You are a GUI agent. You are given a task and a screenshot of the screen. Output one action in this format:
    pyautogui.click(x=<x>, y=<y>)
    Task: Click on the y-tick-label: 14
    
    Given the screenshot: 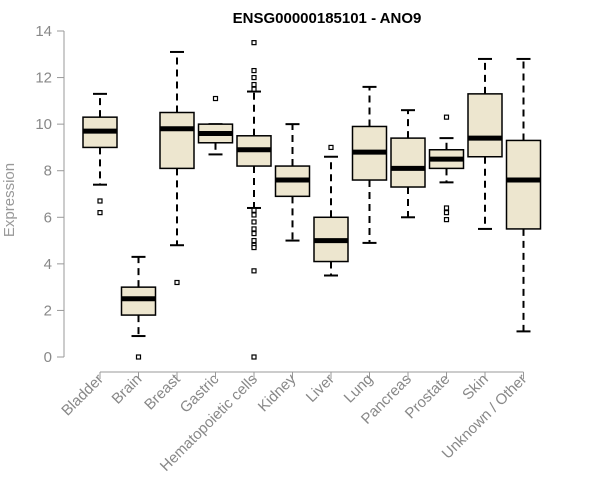 What is the action you would take?
    pyautogui.click(x=43, y=31)
    